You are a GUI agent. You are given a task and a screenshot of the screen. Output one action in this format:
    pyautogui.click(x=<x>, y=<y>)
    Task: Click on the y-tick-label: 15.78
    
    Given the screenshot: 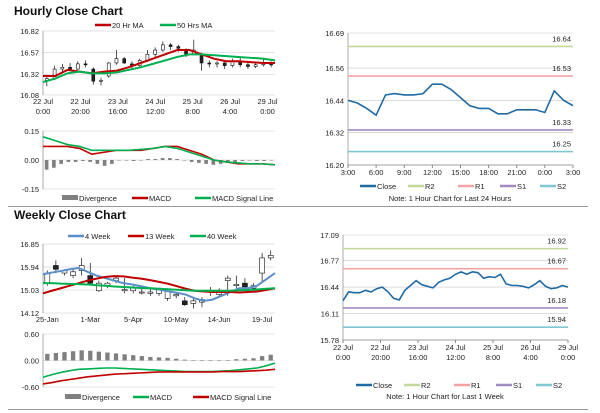 What is the action you would take?
    pyautogui.click(x=329, y=340)
    